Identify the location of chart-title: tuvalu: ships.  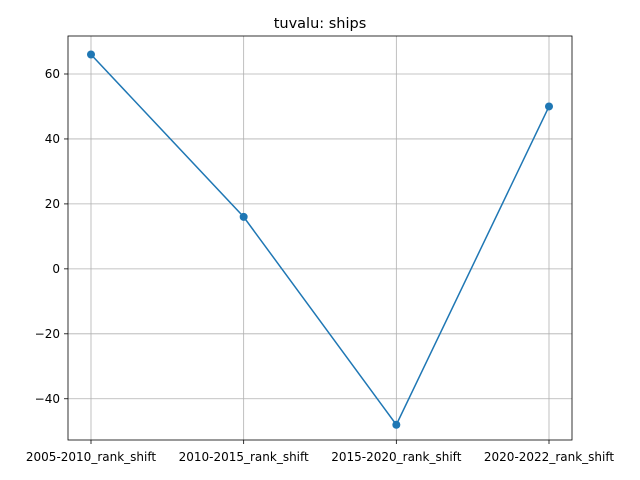
(320, 24).